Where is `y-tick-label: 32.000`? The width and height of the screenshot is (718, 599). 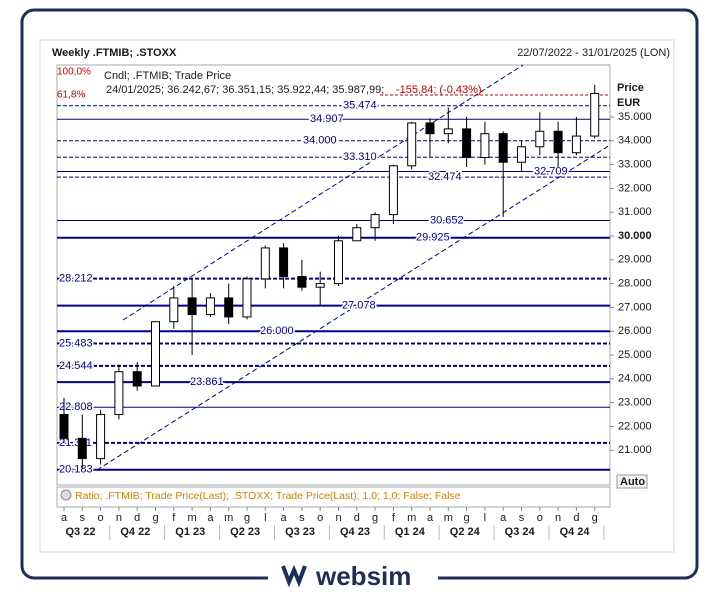
y-tick-label: 32.000 is located at coordinates (635, 188).